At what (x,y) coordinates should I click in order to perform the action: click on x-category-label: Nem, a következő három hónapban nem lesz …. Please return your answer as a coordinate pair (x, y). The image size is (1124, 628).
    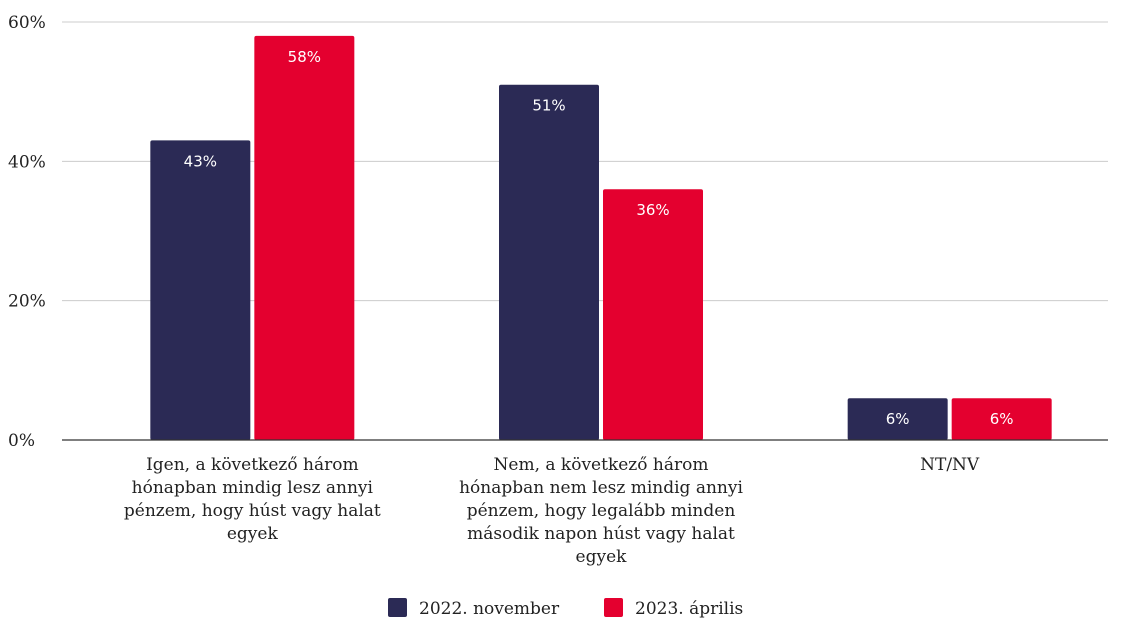
    Looking at the image, I should click on (601, 511).